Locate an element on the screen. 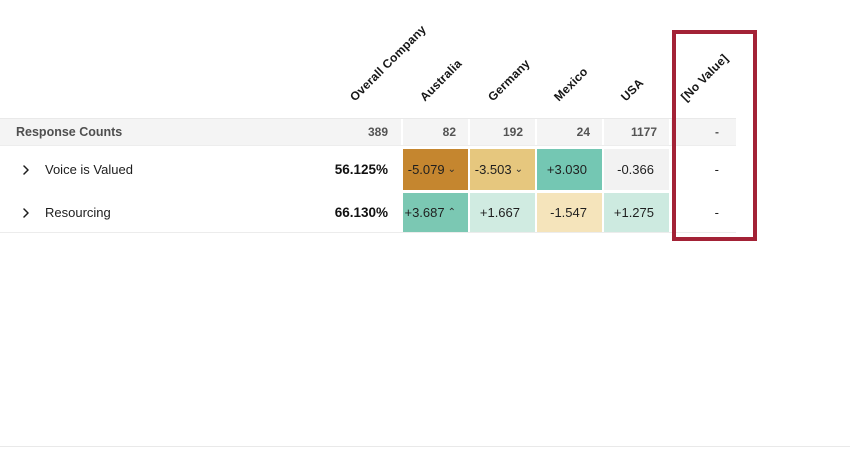  col-header-usa: USA is located at coordinates (632, 89).